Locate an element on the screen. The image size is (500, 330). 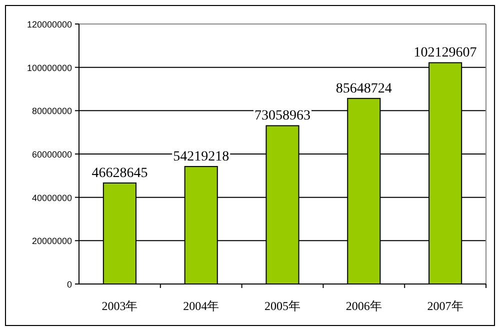
y-tick-label: 120000000 is located at coordinates (49, 25).